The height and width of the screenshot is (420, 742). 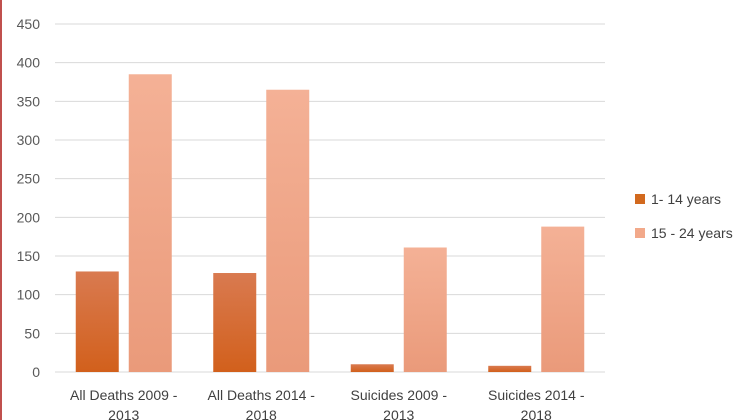 What do you see at coordinates (29, 24) in the screenshot?
I see `y-tick-label: 450` at bounding box center [29, 24].